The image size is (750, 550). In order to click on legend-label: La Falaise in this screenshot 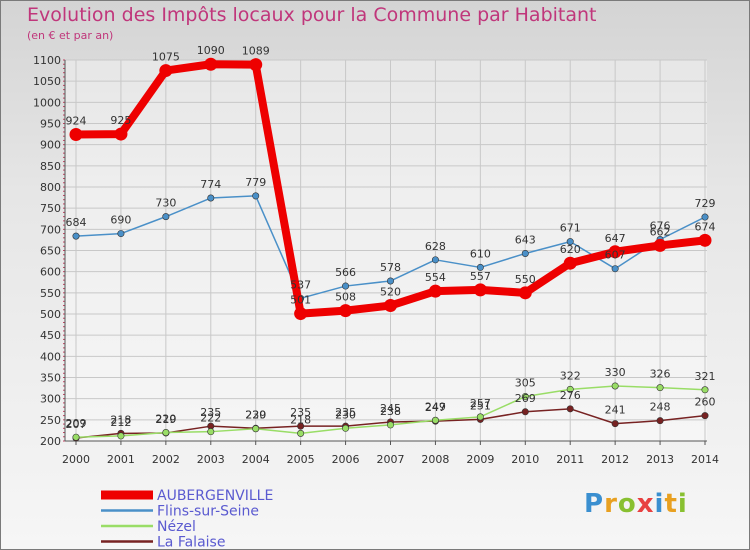, I will do `click(191, 542)`.